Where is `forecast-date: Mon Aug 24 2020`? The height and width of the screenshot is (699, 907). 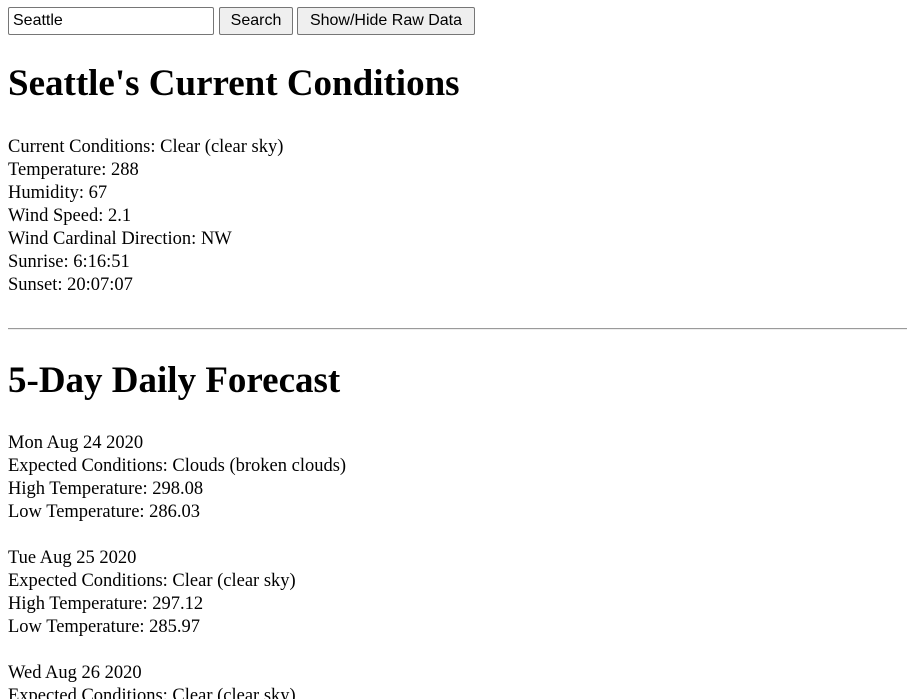 forecast-date: Mon Aug 24 2020 is located at coordinates (76, 443).